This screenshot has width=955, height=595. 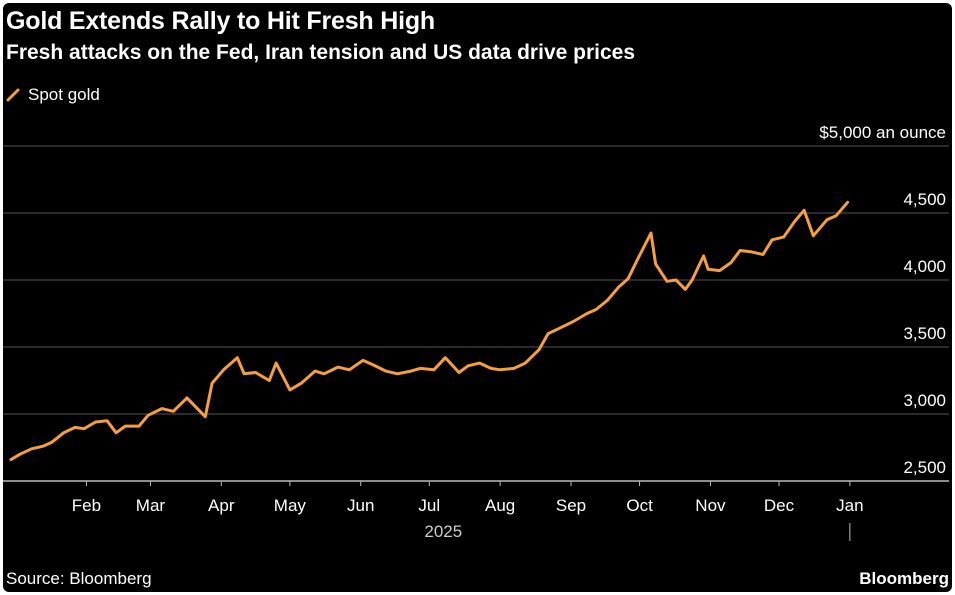 I want to click on chart-title: Gold Extends Rally to Hit Fresh High, so click(x=220, y=21).